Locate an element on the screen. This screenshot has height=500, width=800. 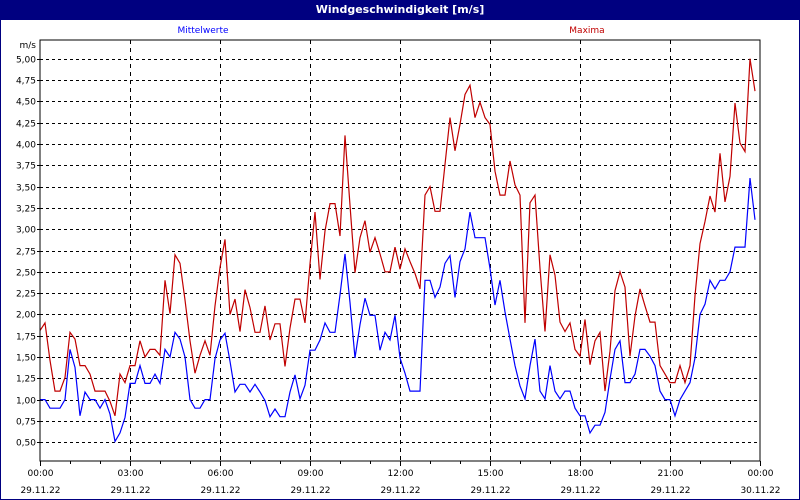
x-tick-time-label: 15:00 is located at coordinates (491, 474).